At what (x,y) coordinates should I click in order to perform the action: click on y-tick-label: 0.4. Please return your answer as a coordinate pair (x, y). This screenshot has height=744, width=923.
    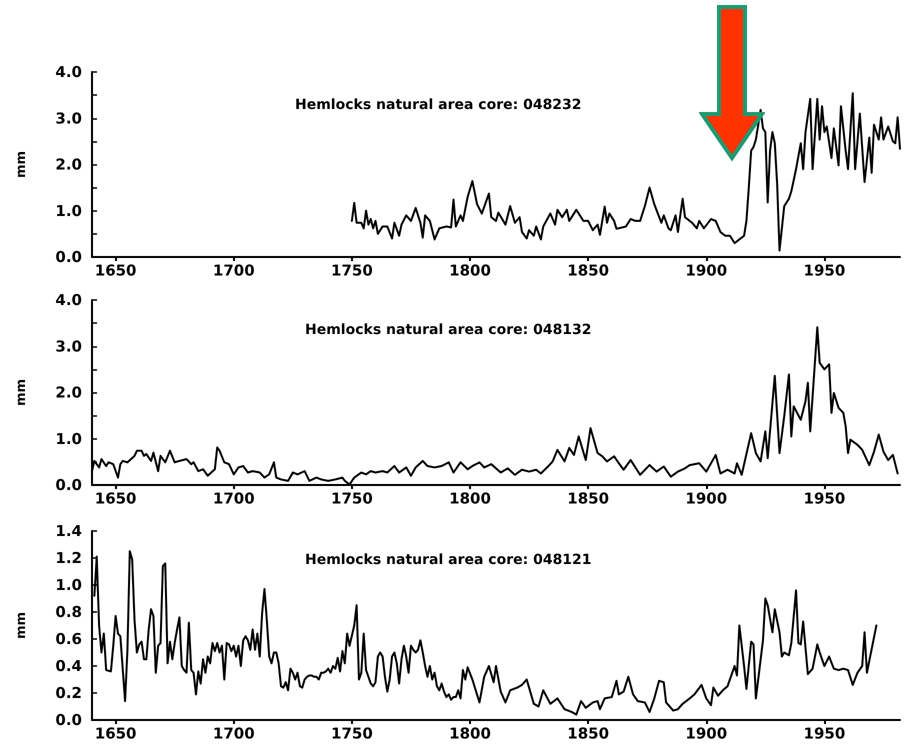
    Looking at the image, I should click on (68, 666).